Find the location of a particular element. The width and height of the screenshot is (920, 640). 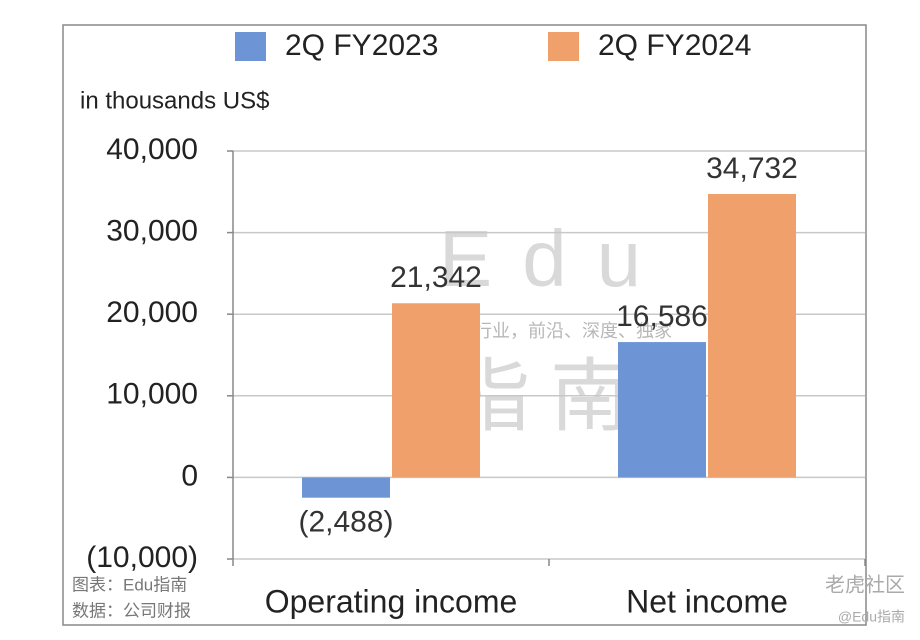

credit: 老虎社区 is located at coordinates (865, 584).